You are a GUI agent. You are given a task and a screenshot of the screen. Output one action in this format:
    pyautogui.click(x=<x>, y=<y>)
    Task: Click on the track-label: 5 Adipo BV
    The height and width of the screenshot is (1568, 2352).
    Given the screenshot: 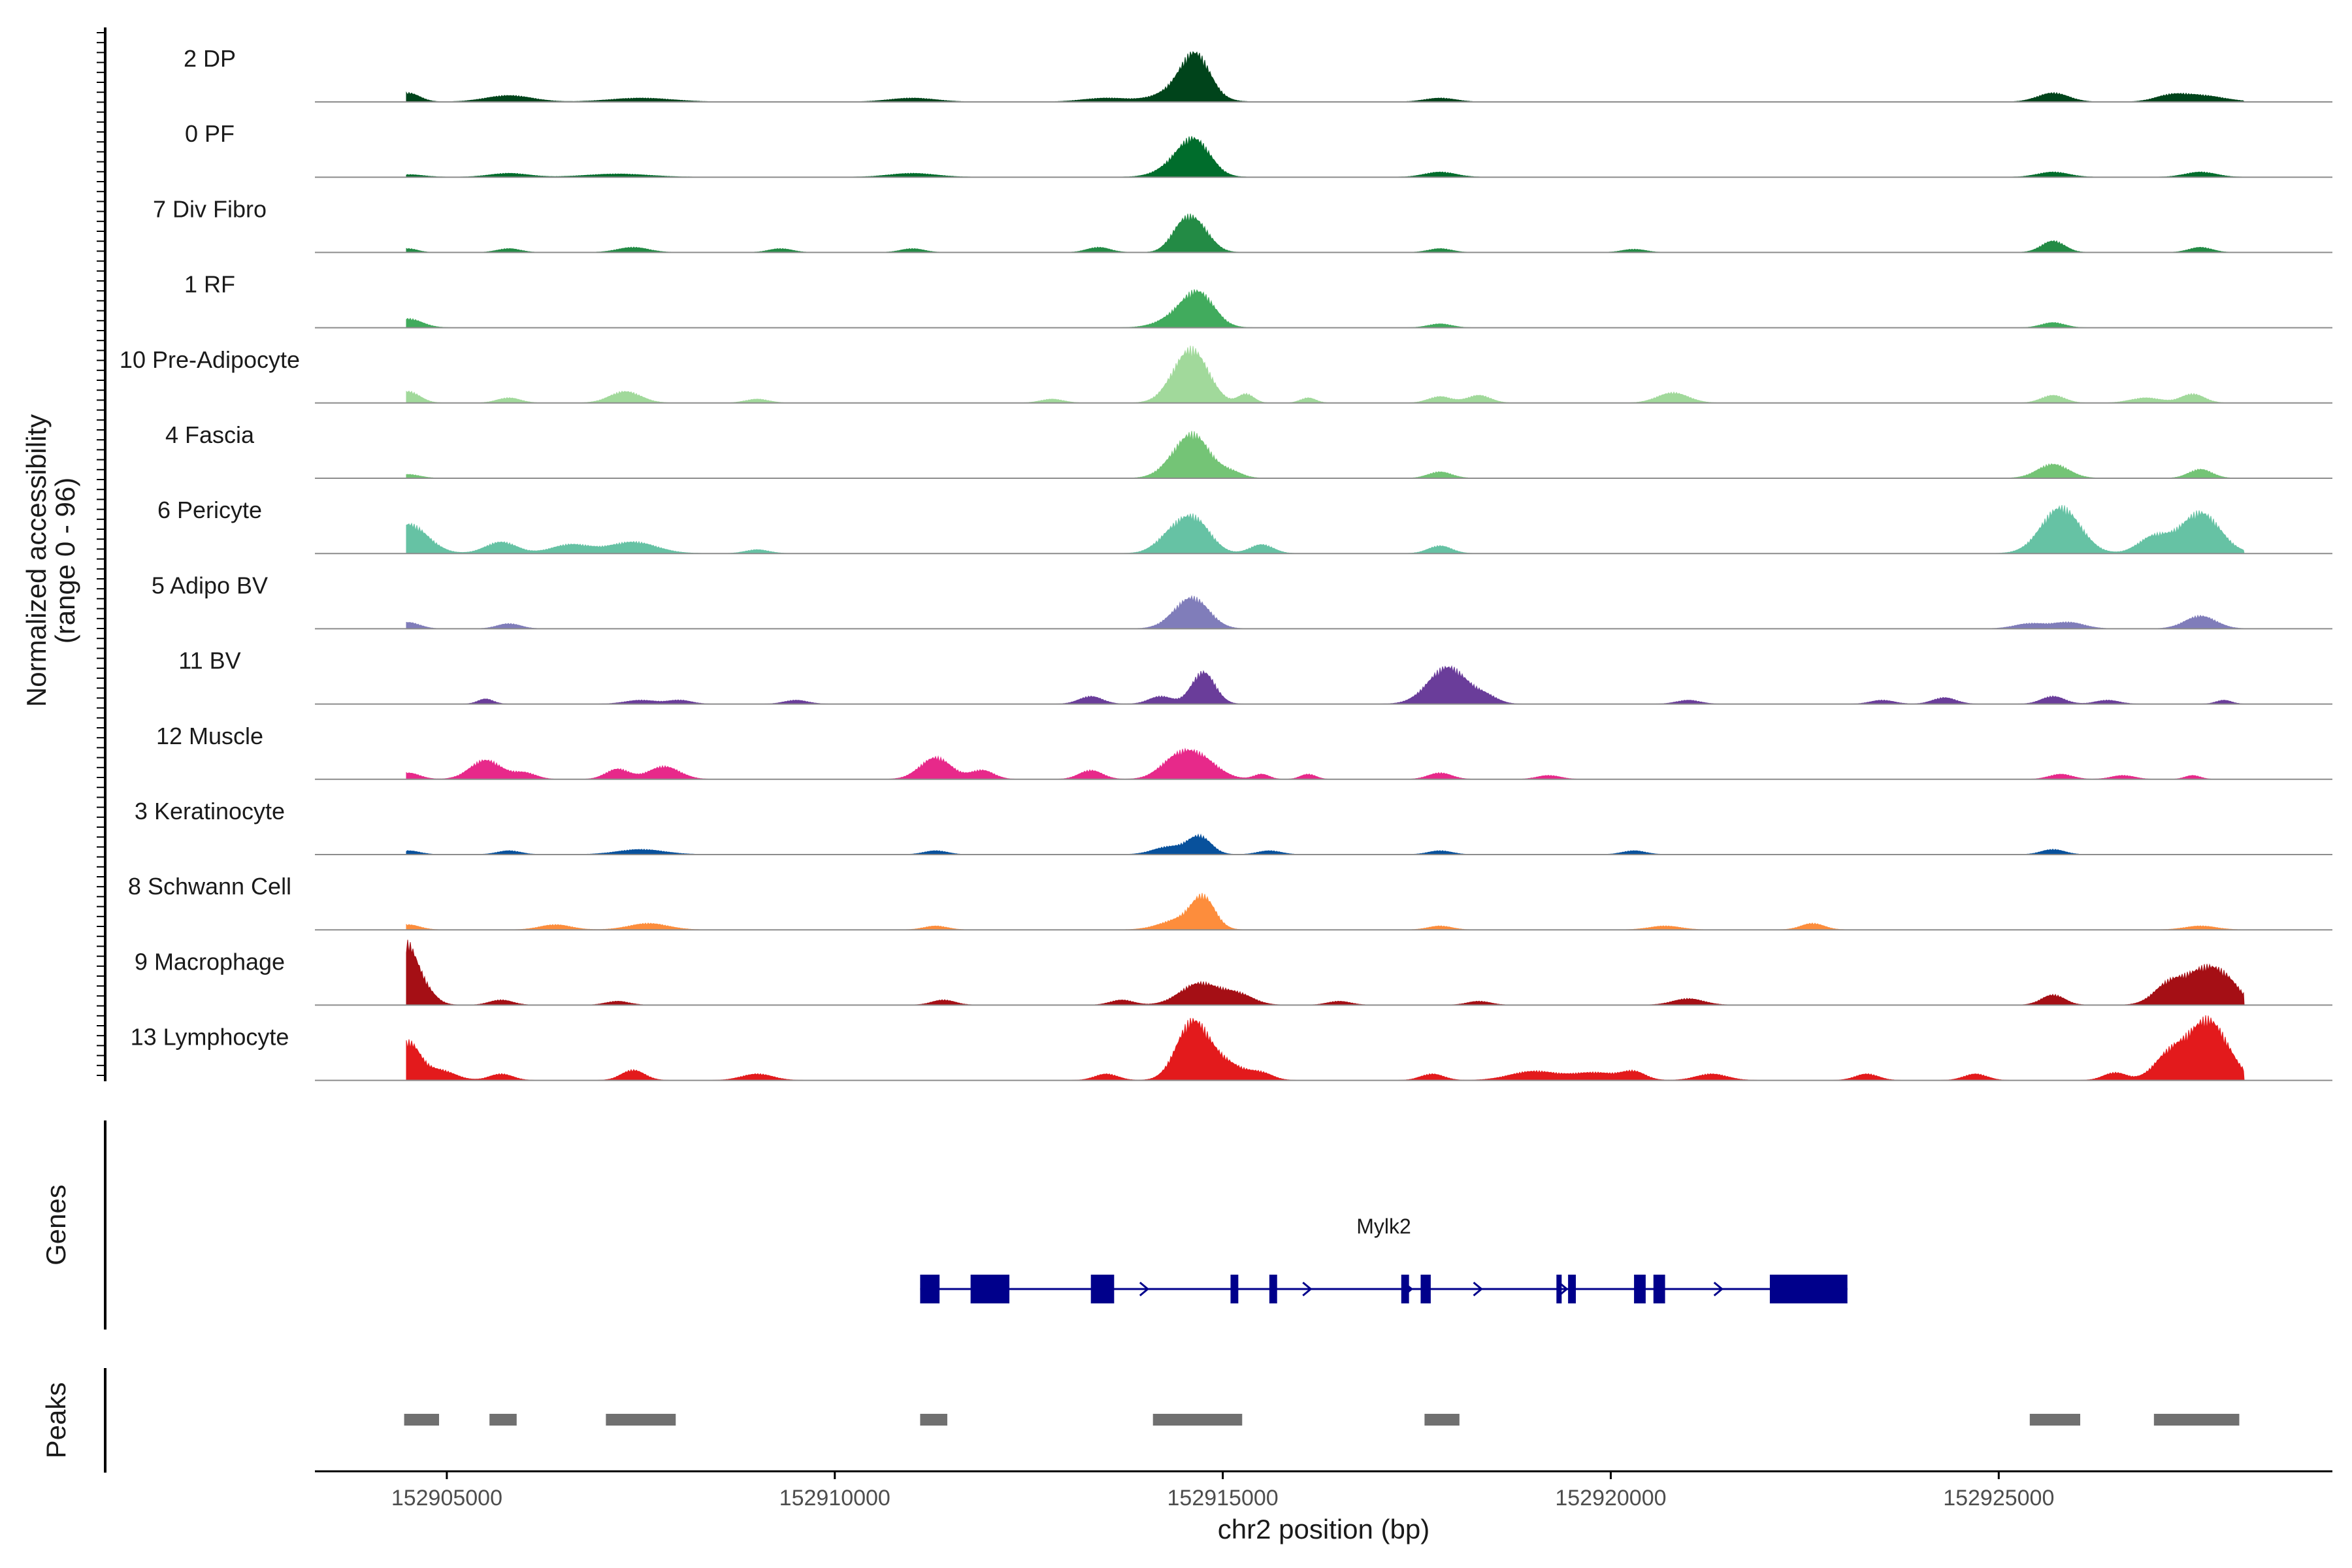 What is the action you would take?
    pyautogui.click(x=210, y=585)
    